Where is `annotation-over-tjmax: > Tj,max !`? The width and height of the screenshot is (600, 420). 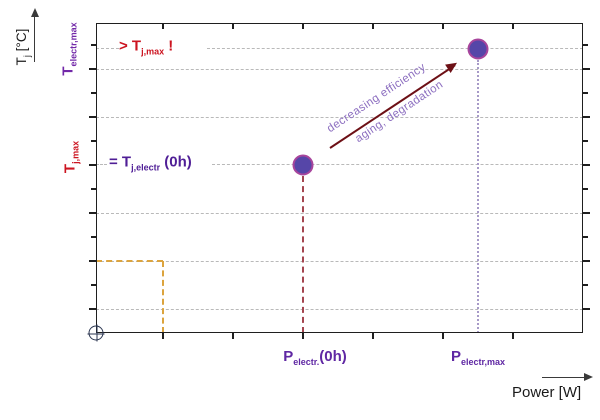 annotation-over-tjmax: > Tj,max ! is located at coordinates (146, 47).